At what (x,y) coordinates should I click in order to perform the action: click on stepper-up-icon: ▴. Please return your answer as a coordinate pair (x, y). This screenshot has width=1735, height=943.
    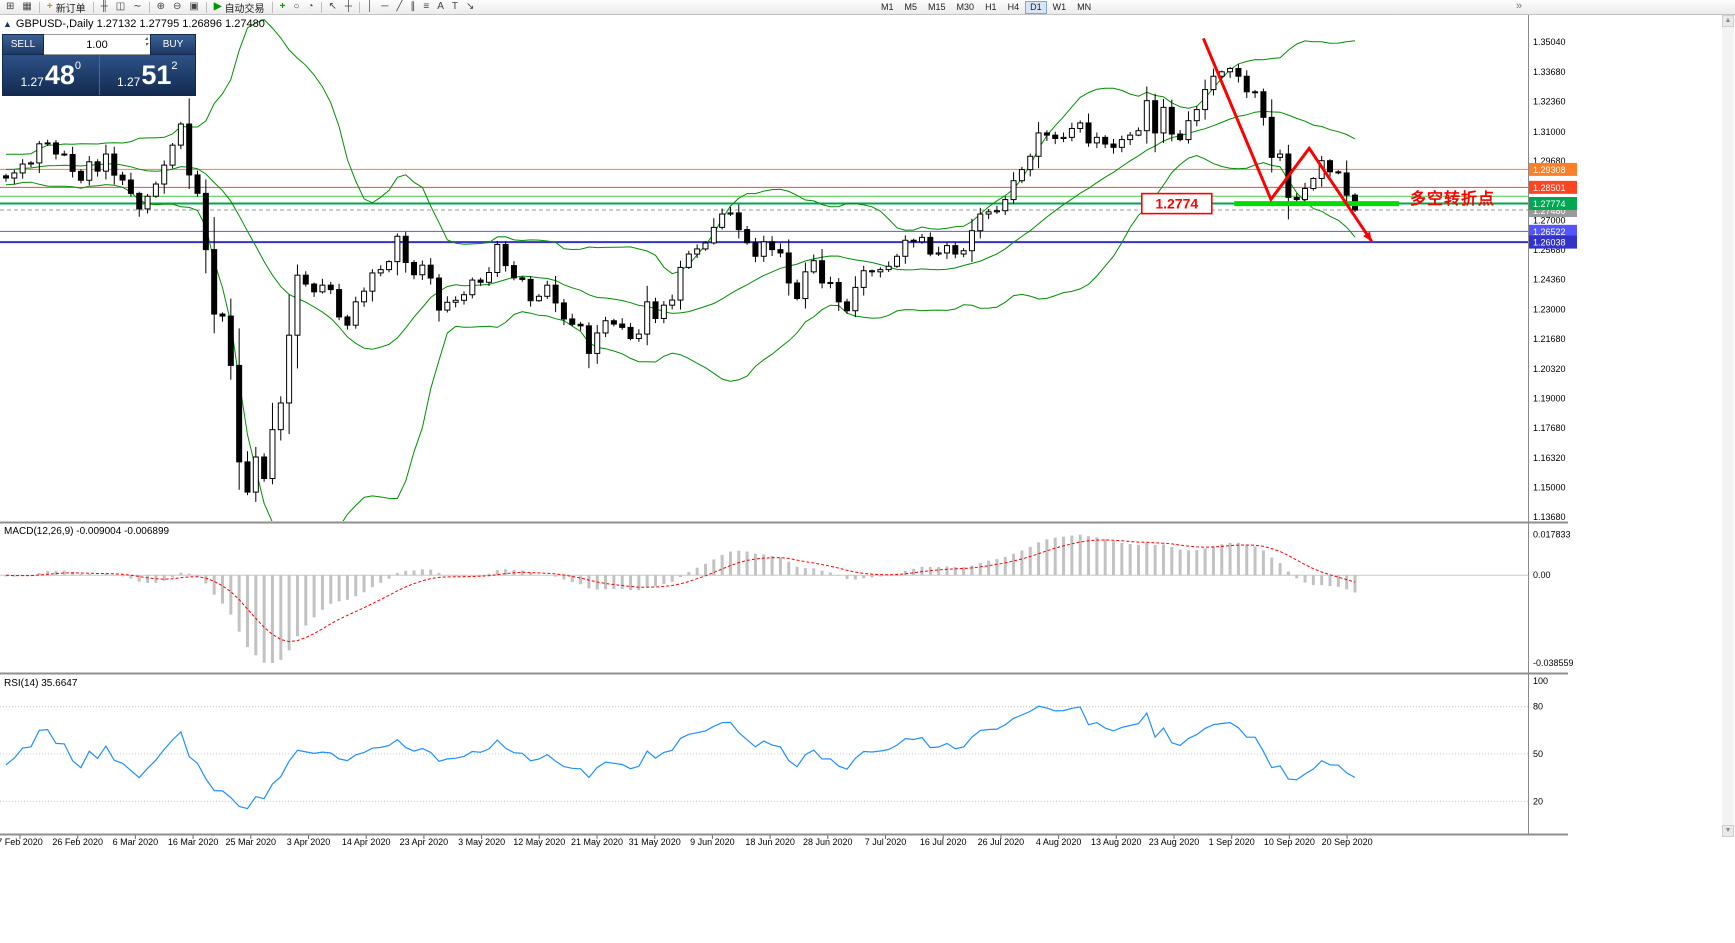
    Looking at the image, I should click on (146, 39).